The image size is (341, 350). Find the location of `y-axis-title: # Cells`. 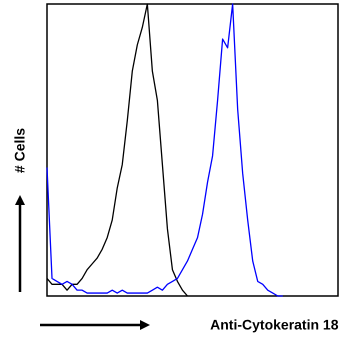

y-axis-title: # Cells is located at coordinates (20, 151).